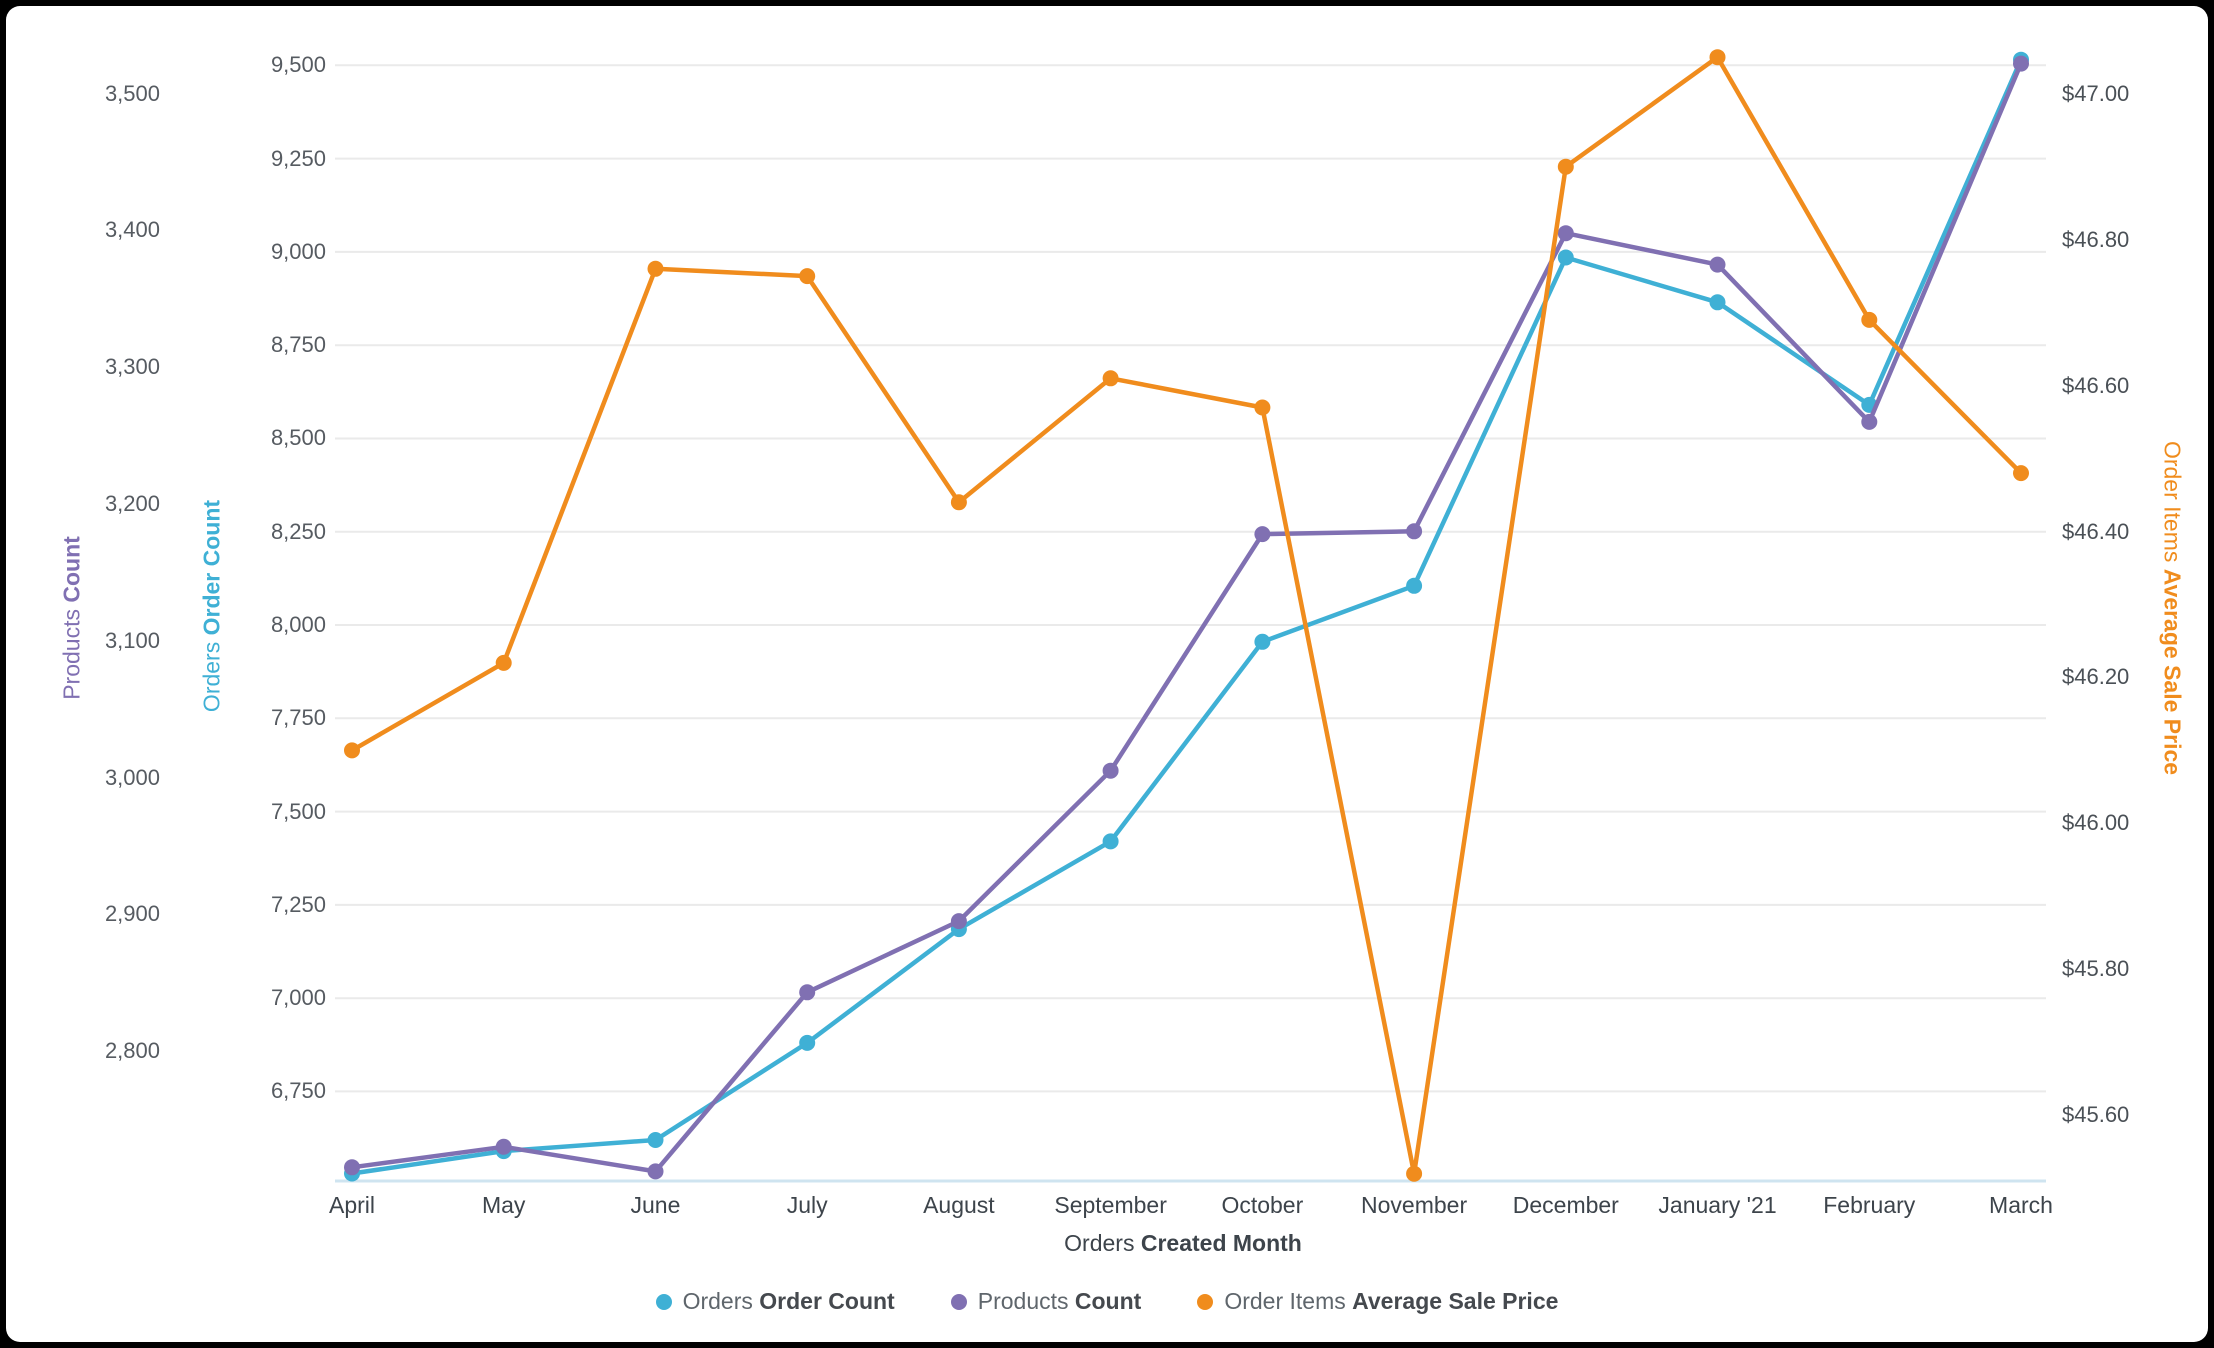  What do you see at coordinates (1391, 1301) in the screenshot?
I see `legend-label: Order Items Average Sale Price` at bounding box center [1391, 1301].